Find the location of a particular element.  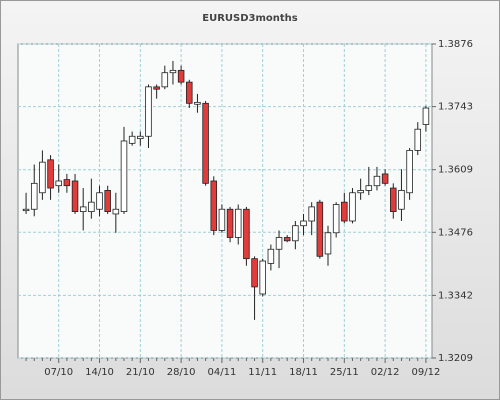

chart-title: EURUSD3months is located at coordinates (250, 18).